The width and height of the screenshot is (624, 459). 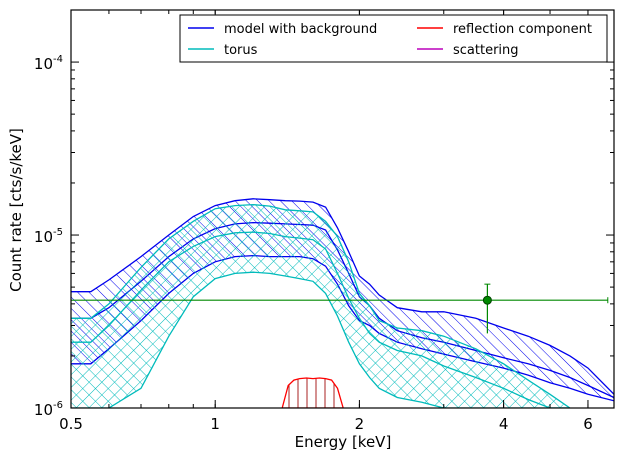 I want to click on y-axis-label: Count rate [cts/s/keV], so click(x=16, y=210).